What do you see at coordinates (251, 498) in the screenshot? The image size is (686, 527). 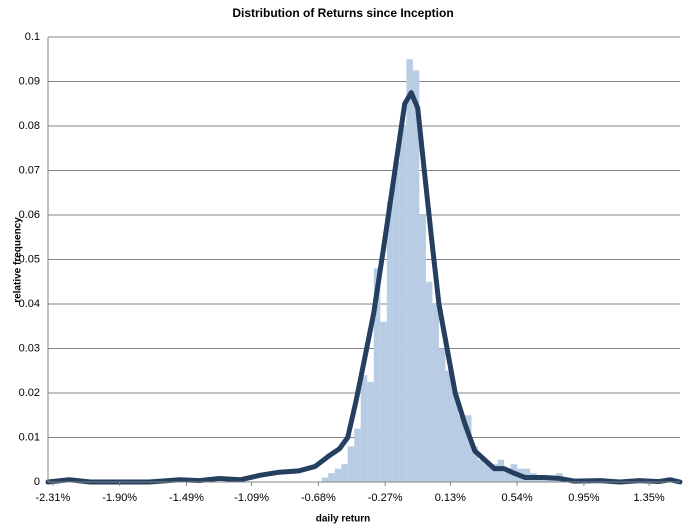 I see `x-tick-label: -1.09%` at bounding box center [251, 498].